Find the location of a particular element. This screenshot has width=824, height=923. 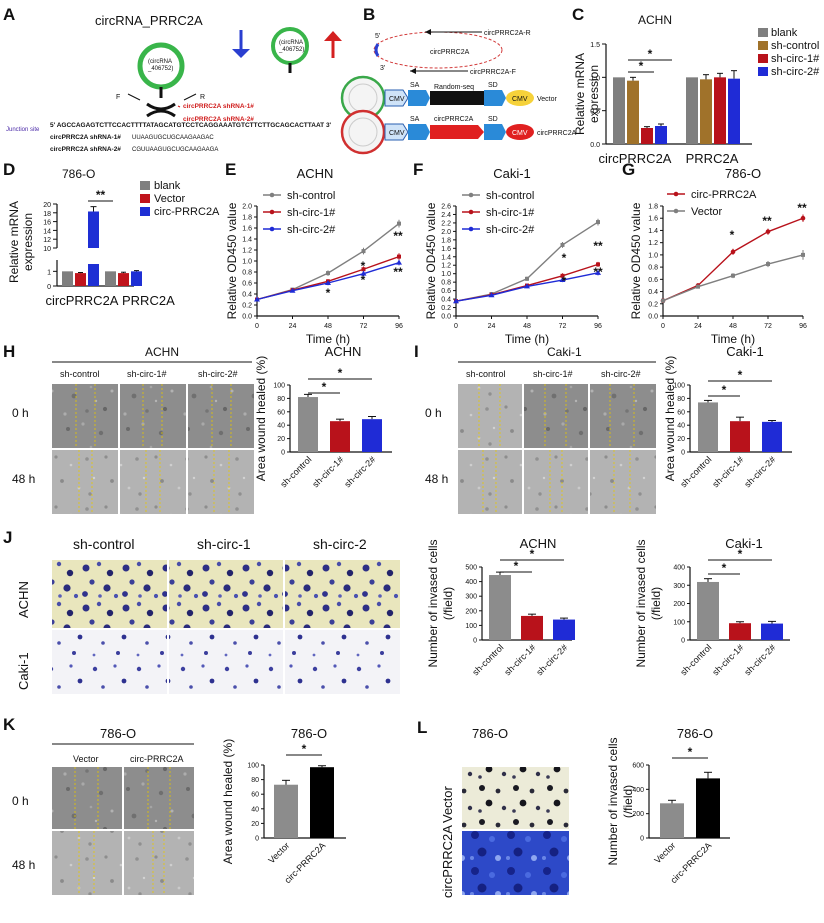

E-xlabel: Time (h) is located at coordinates (328, 339).